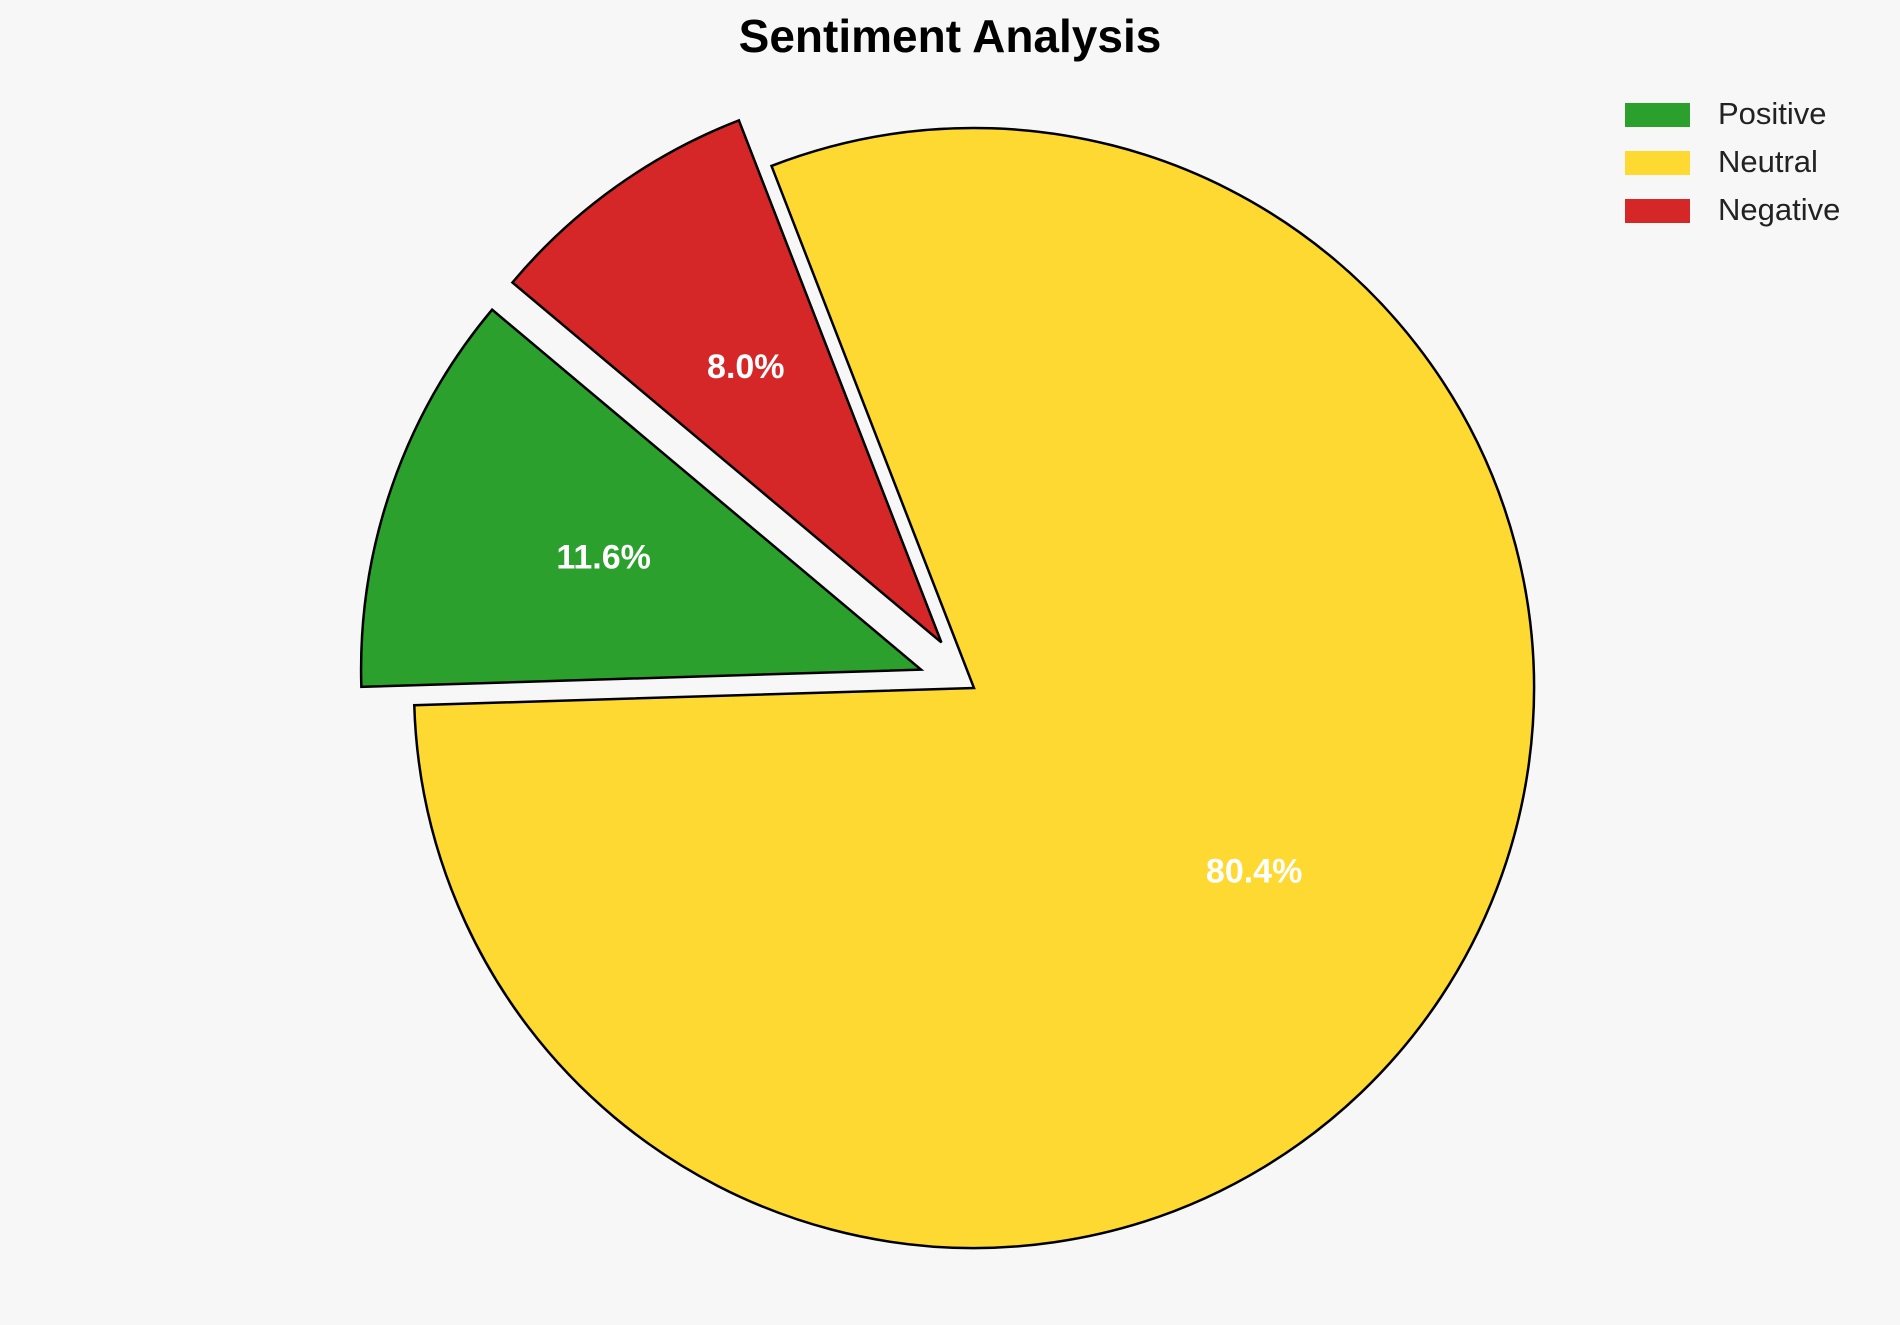  Describe the element at coordinates (1772, 113) in the screenshot. I see `legend-label: Positive` at that location.